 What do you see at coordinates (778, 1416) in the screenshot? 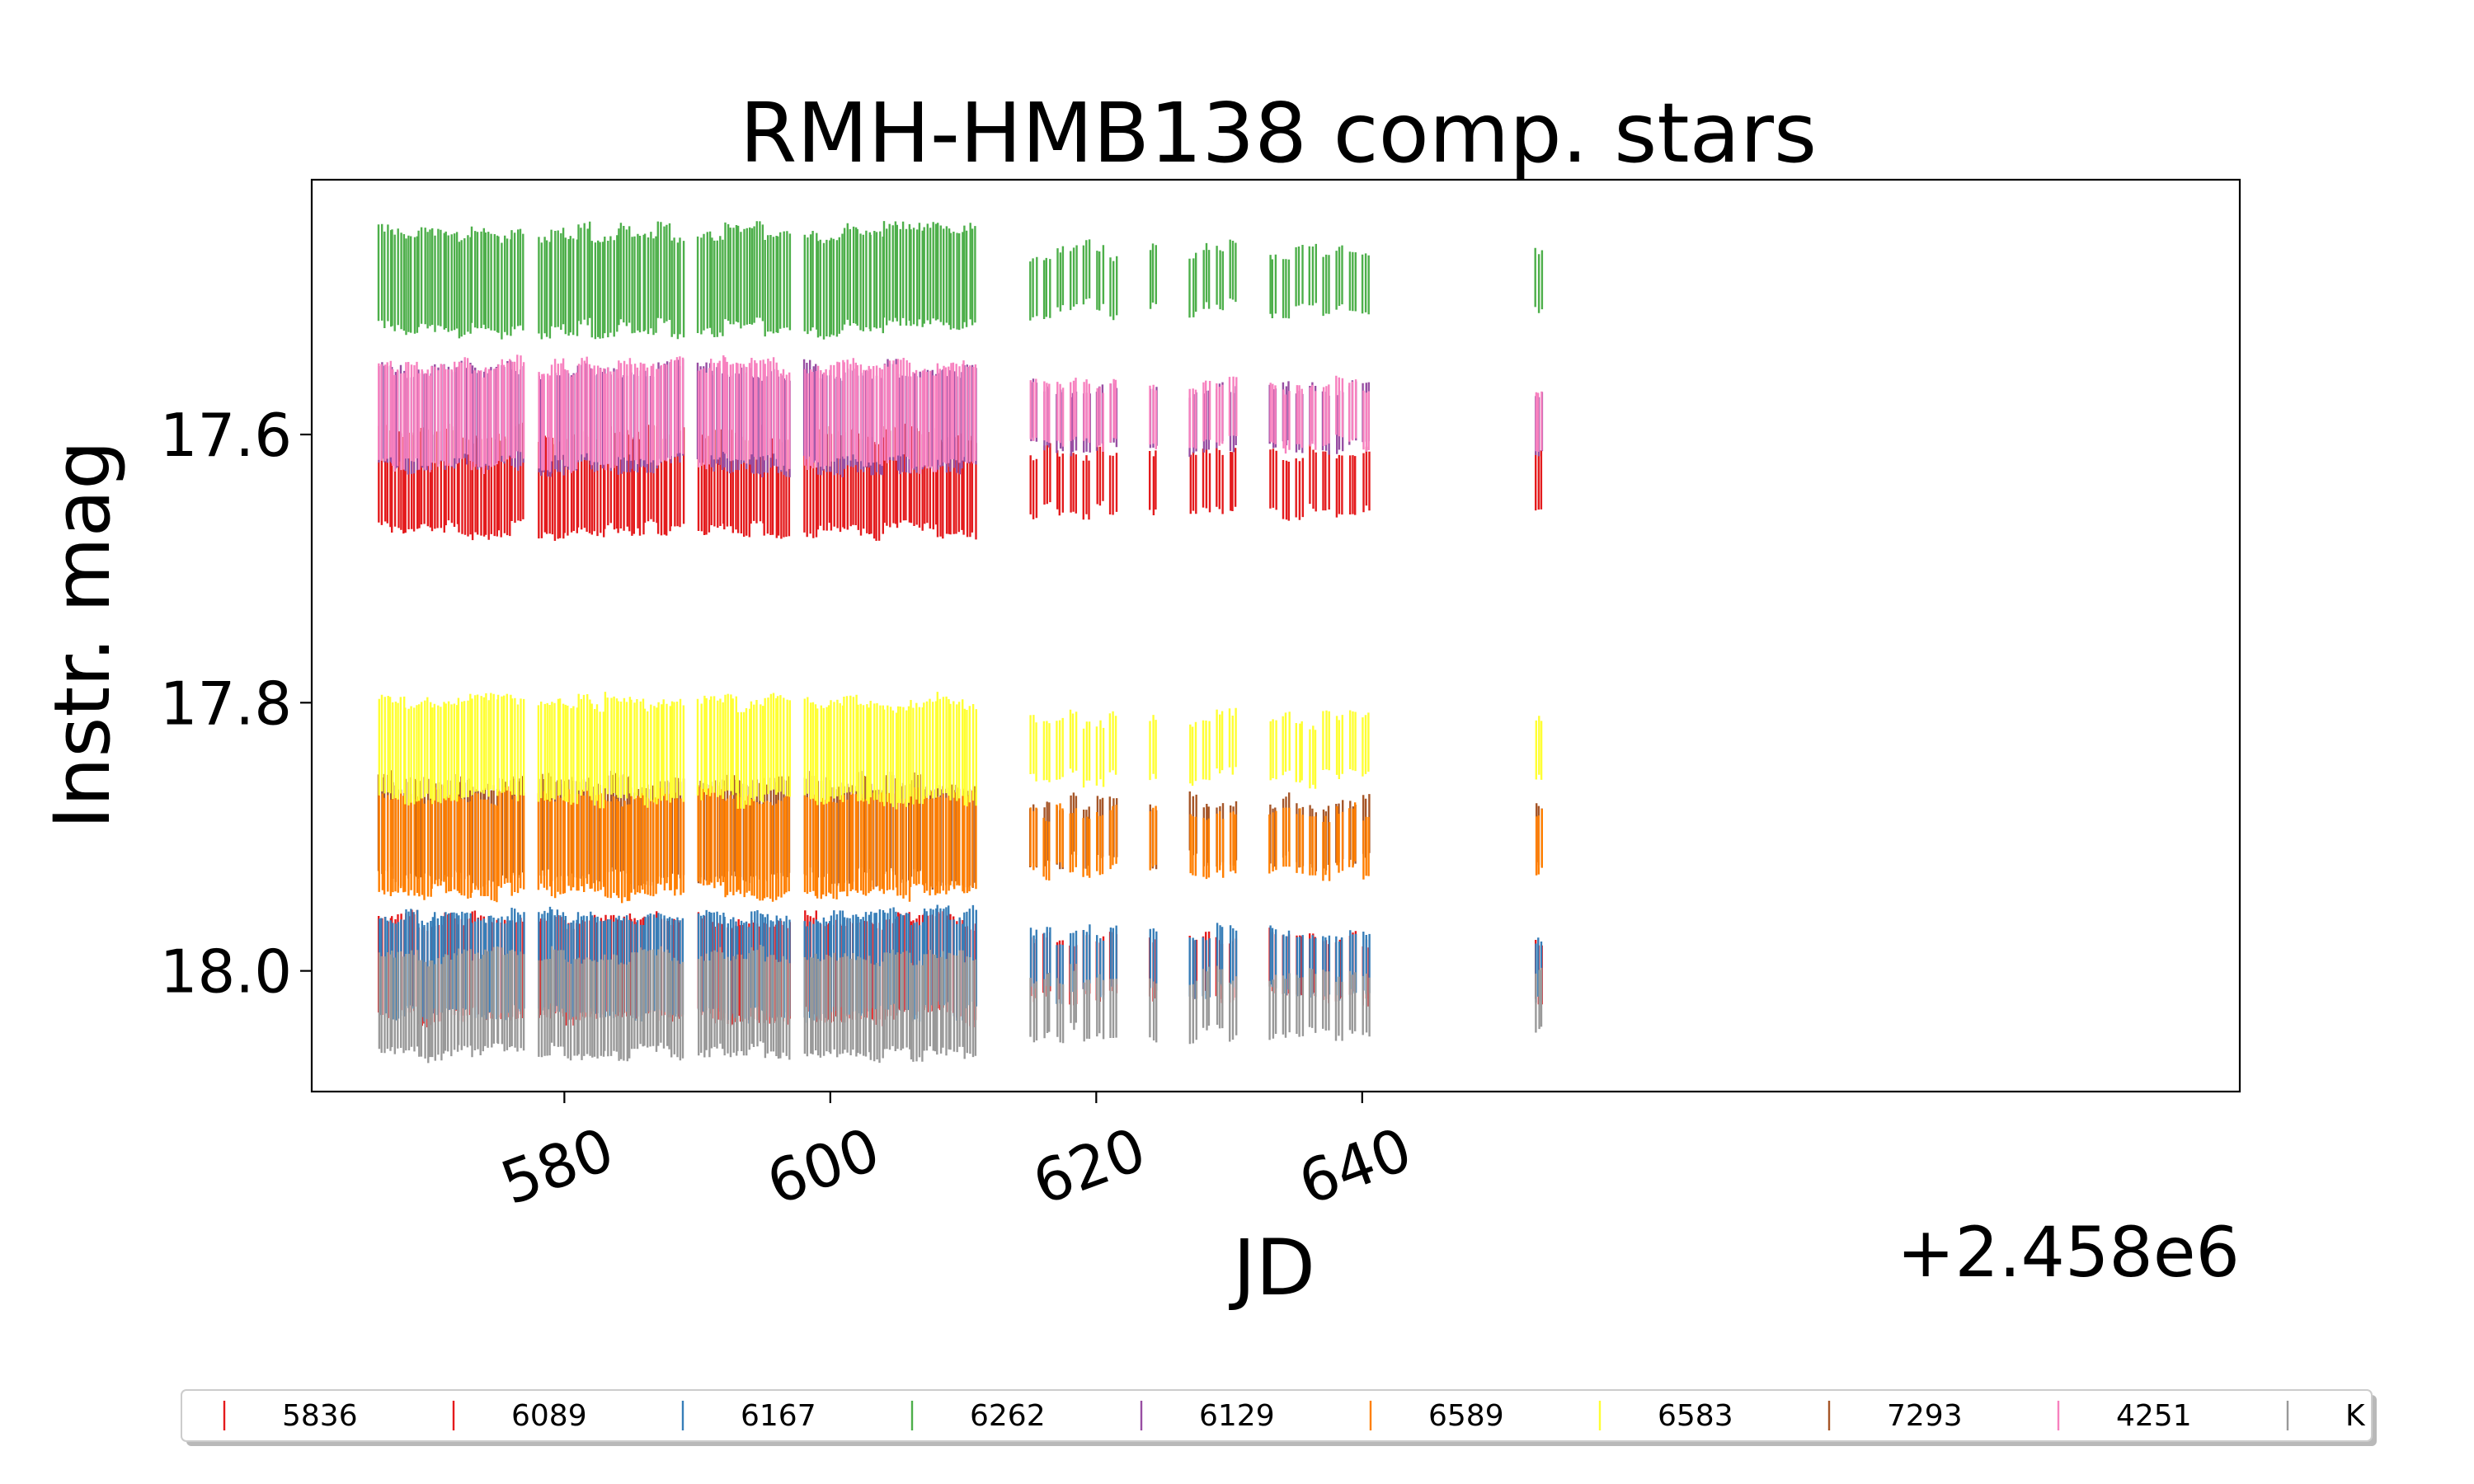
I see `legend-label-6167: 6167` at bounding box center [778, 1416].